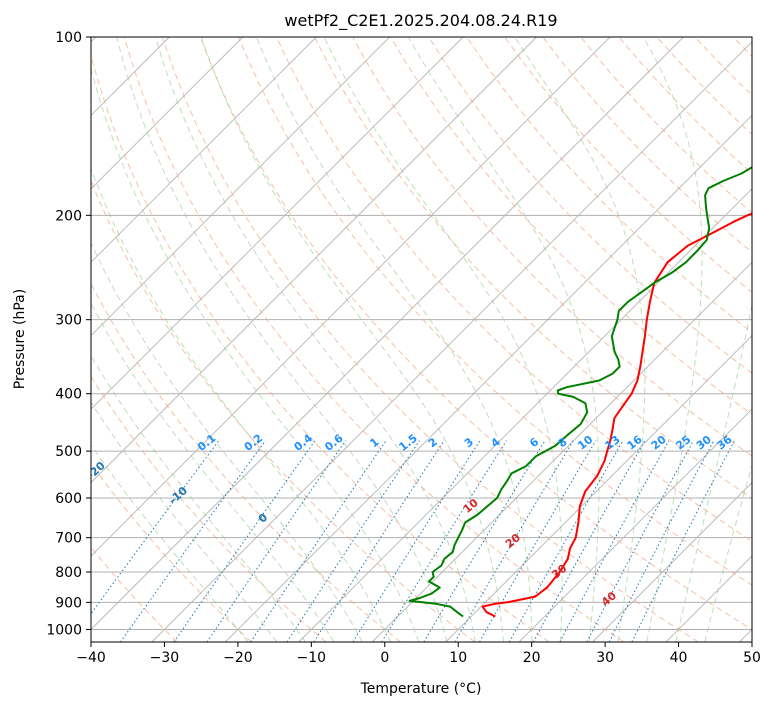 This screenshot has height=708, width=775. What do you see at coordinates (421, 689) in the screenshot?
I see `x-axis-label: Temperature (°C)` at bounding box center [421, 689].